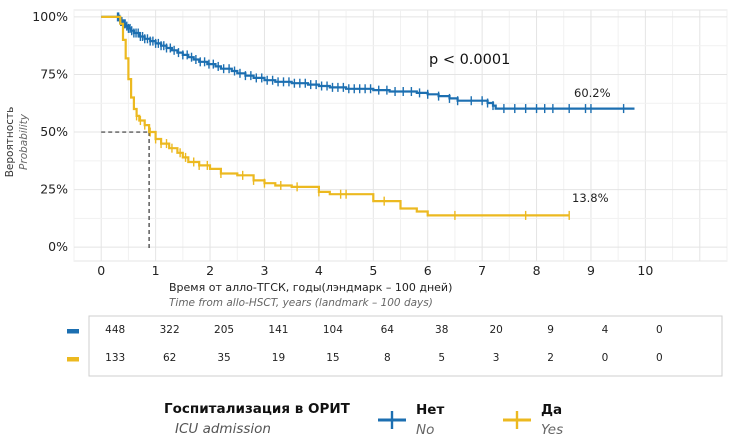 The image size is (733, 441). What do you see at coordinates (495, 330) in the screenshot?
I see `risk-count: 20` at bounding box center [495, 330].